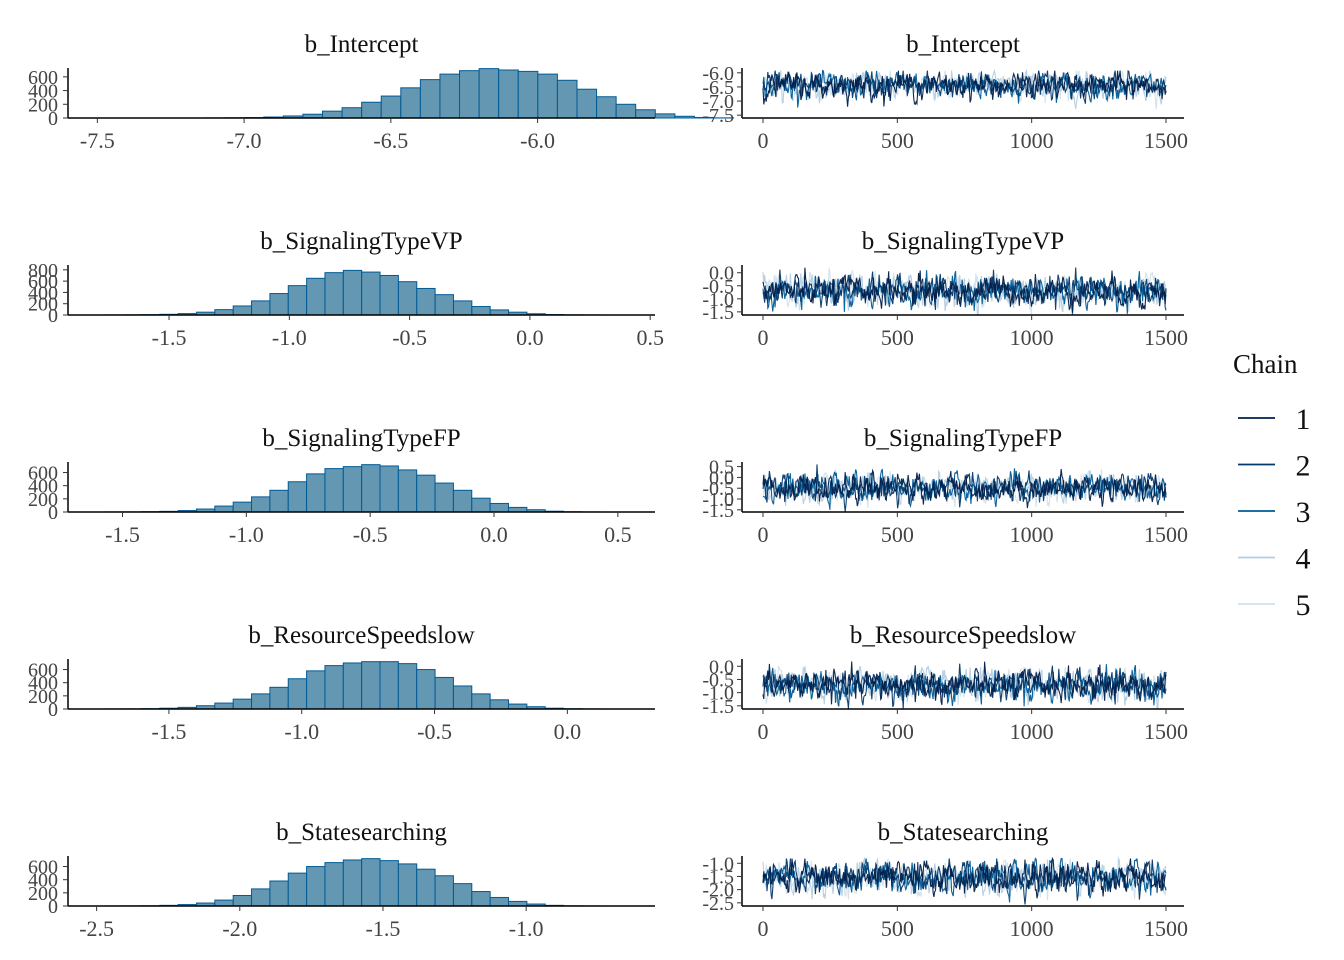 Image resolution: width=1344 pixels, height=960 pixels. What do you see at coordinates (1303, 605) in the screenshot?
I see `legend-label: 5` at bounding box center [1303, 605].